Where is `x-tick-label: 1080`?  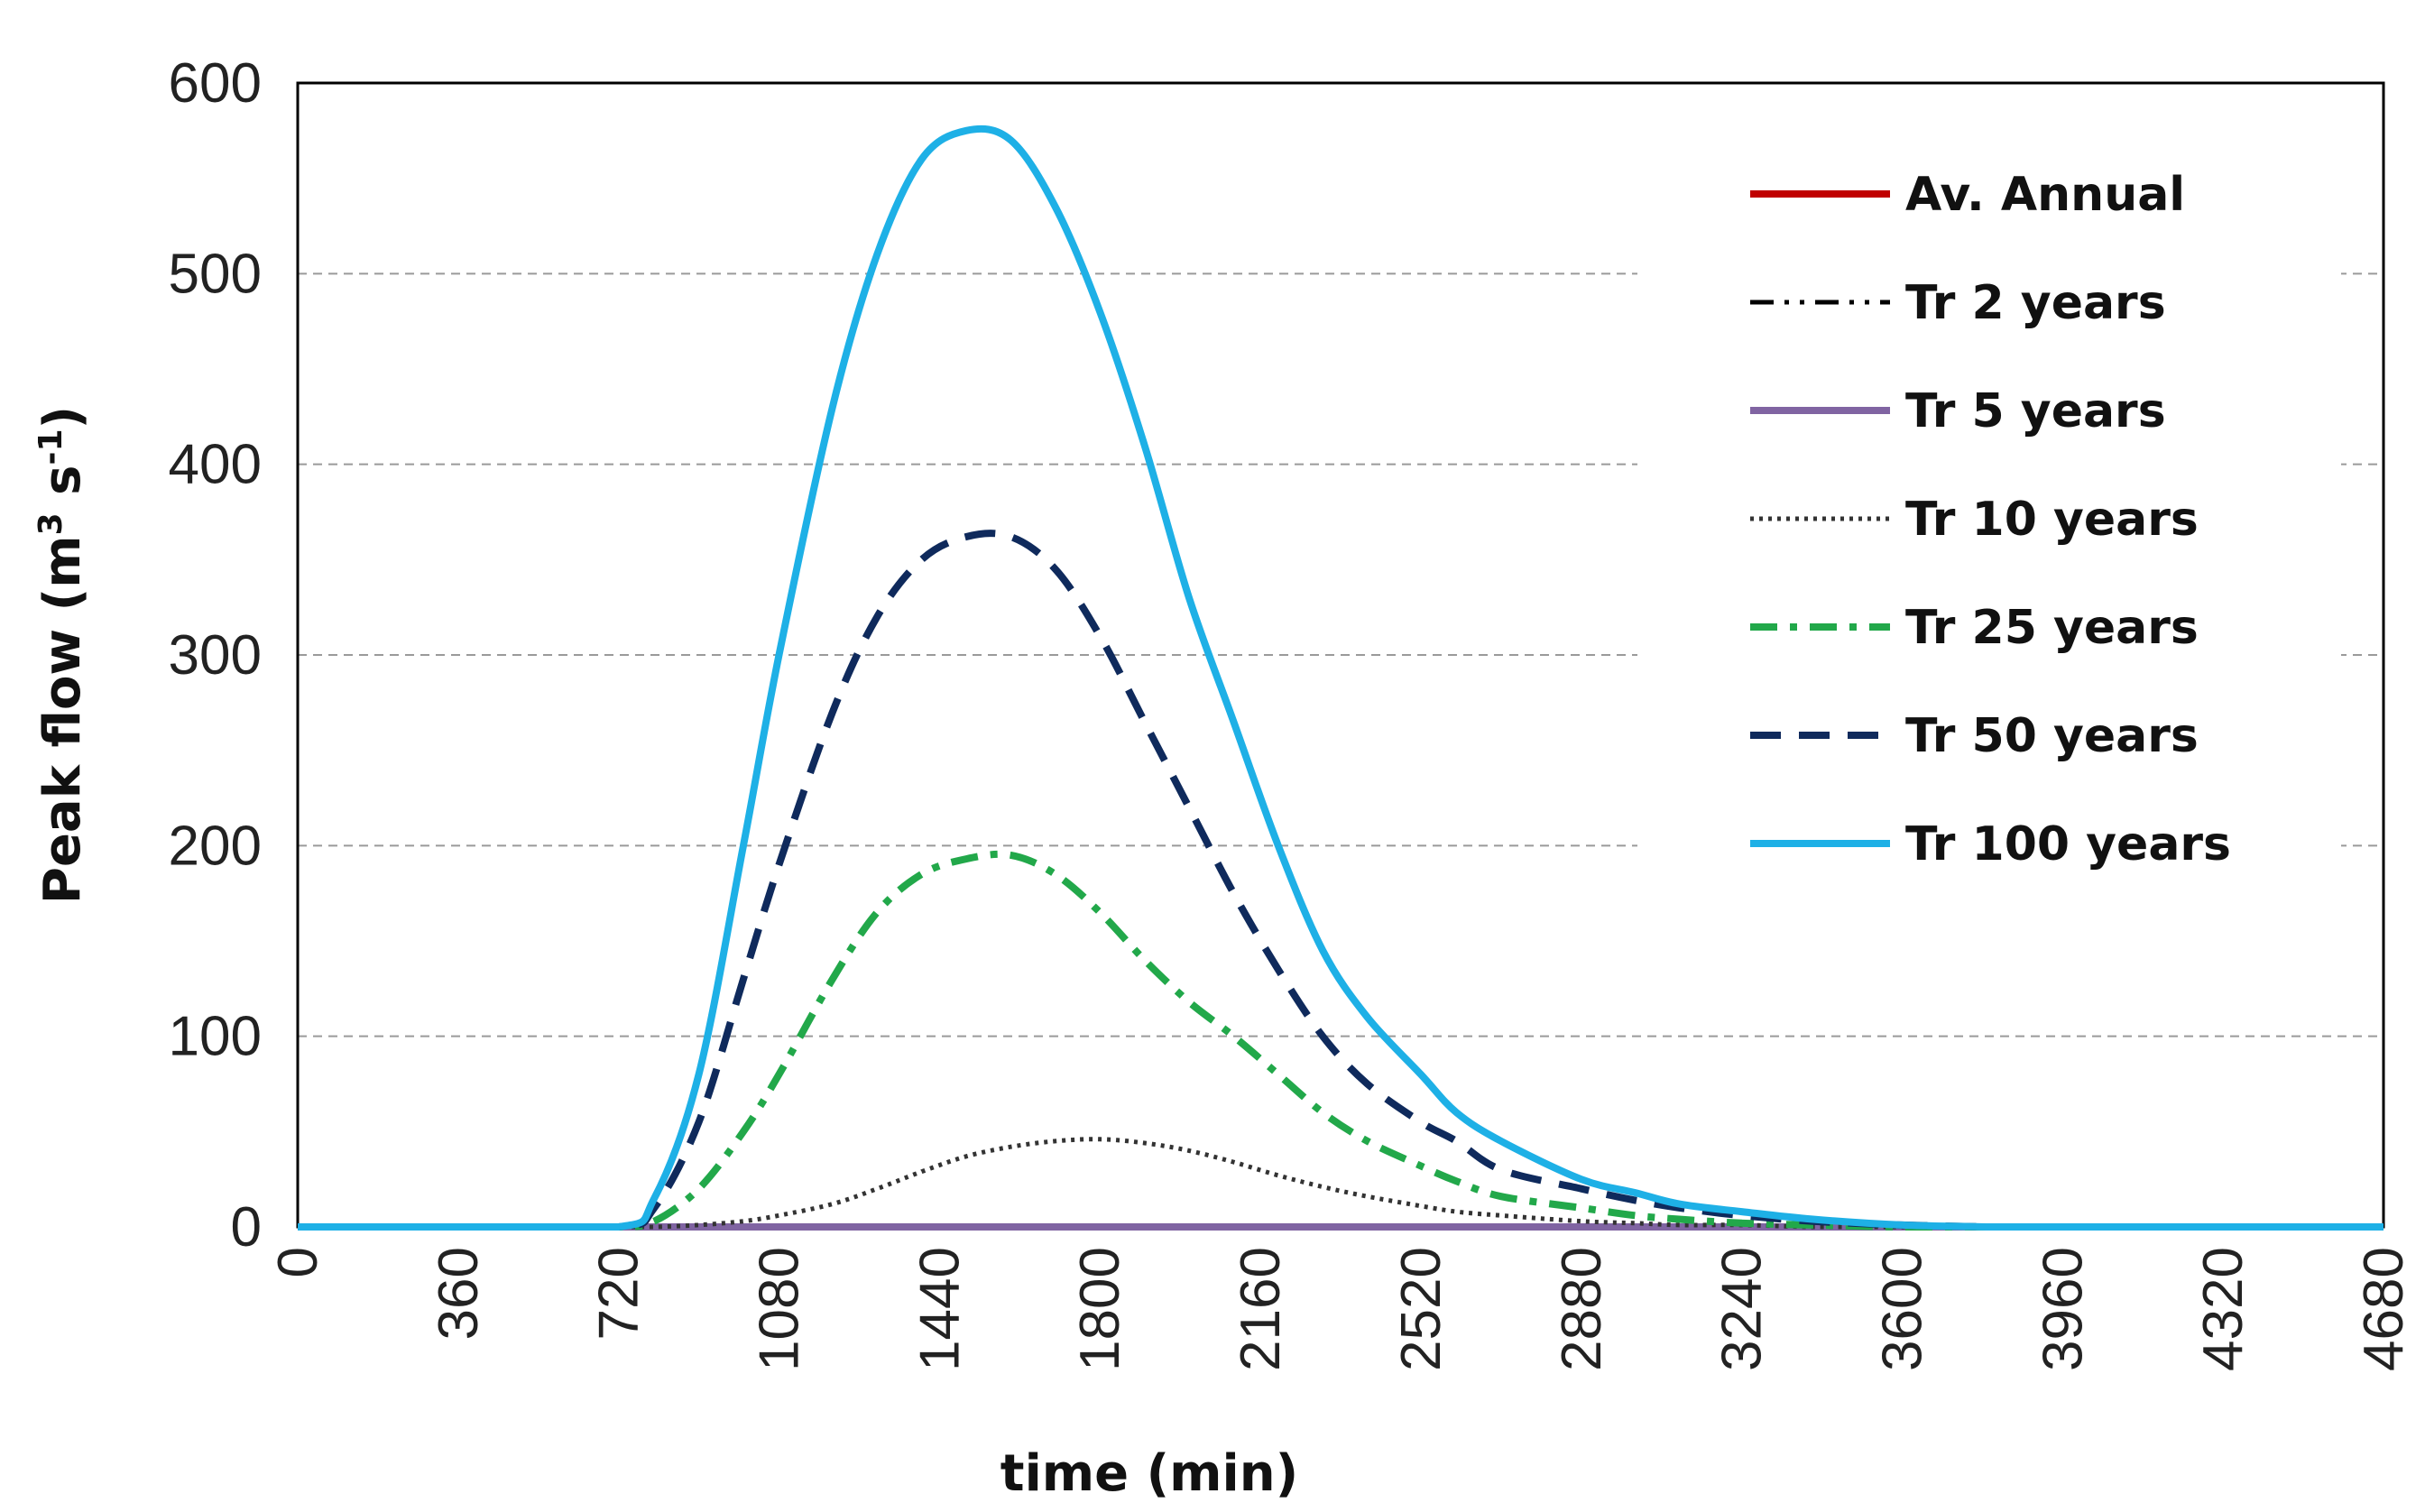 x-tick-label: 1080 is located at coordinates (780, 1309).